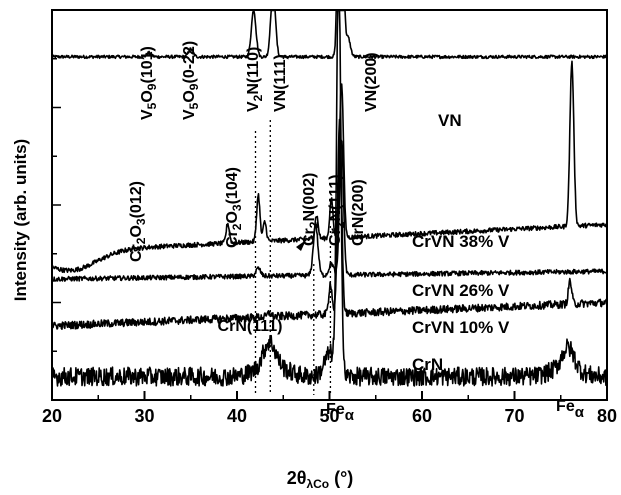  What do you see at coordinates (280, 83) in the screenshot?
I see `peak-annotation: VN(111)` at bounding box center [280, 83].